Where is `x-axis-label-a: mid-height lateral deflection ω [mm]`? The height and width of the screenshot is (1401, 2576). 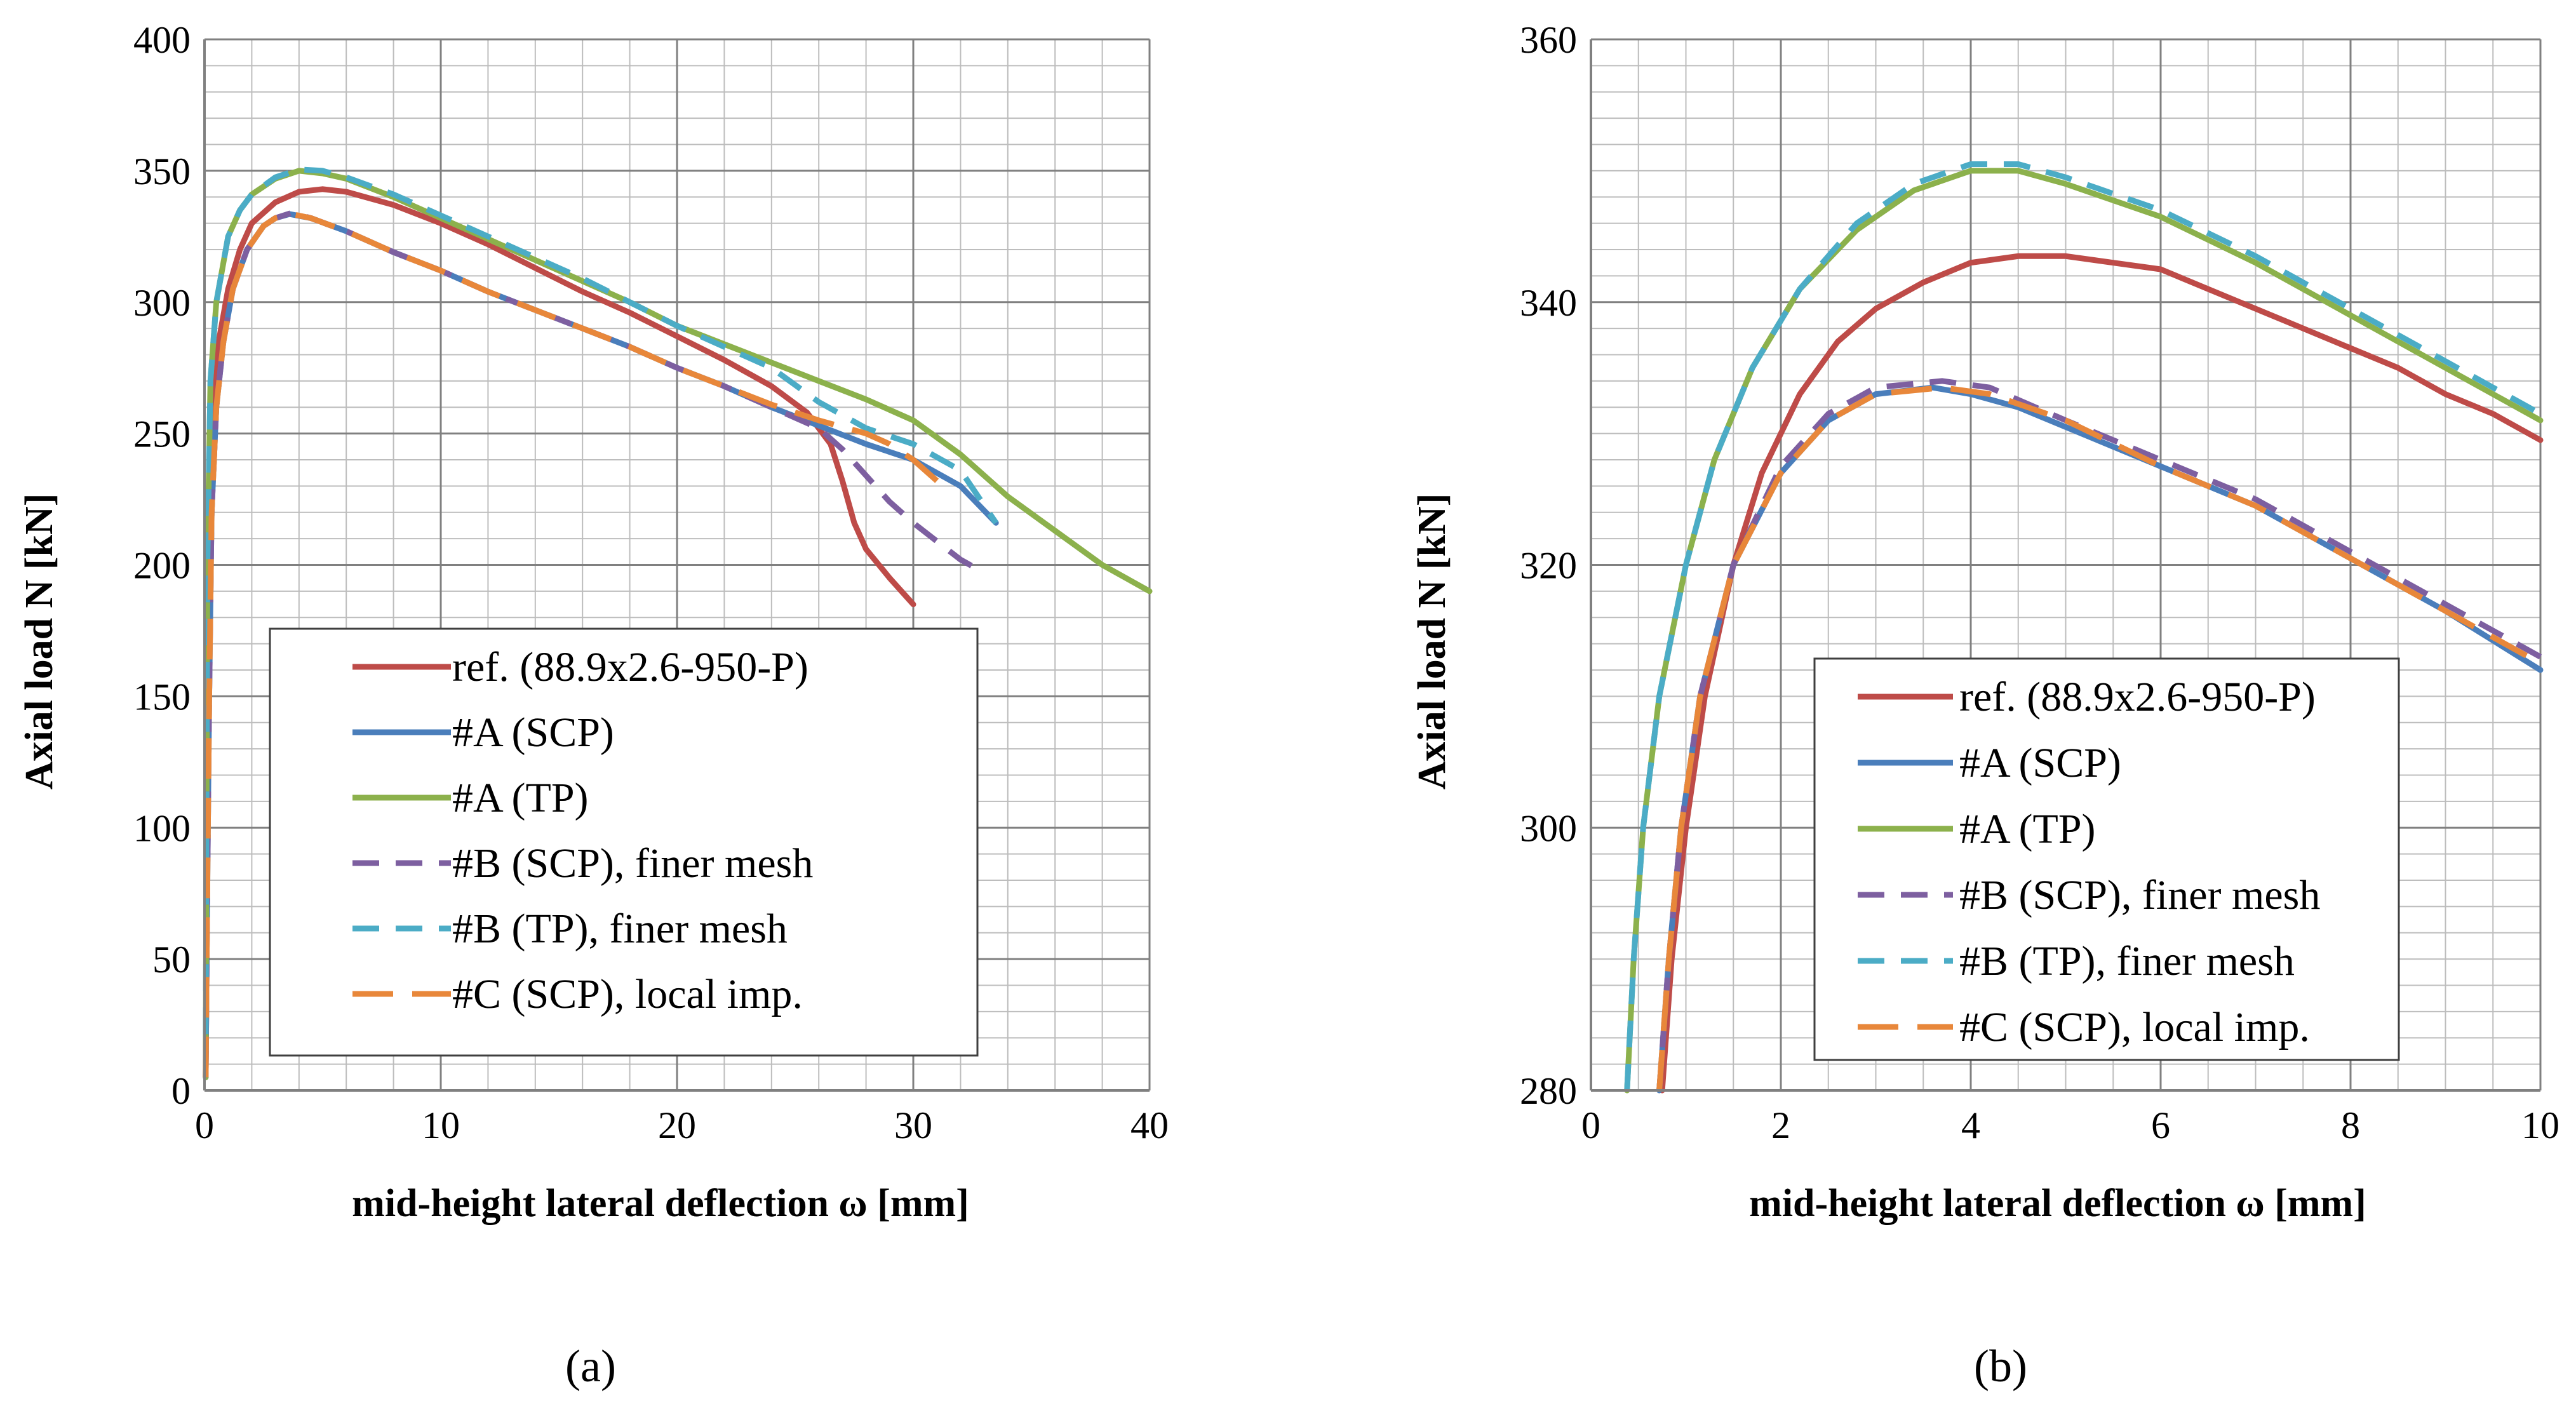 x-axis-label-a: mid-height lateral deflection ω [mm] is located at coordinates (660, 1203).